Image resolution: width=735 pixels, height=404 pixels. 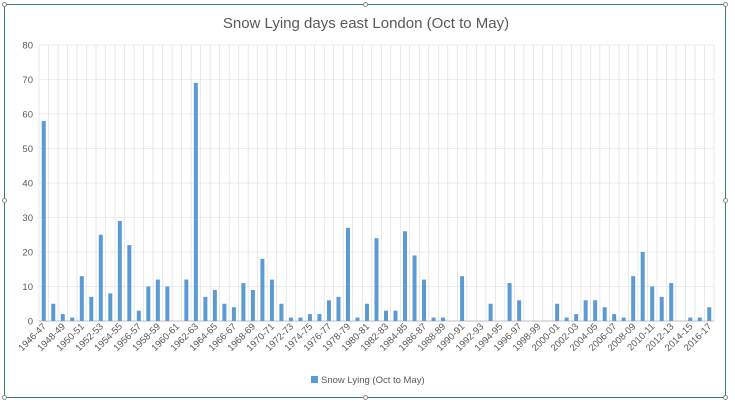 What do you see at coordinates (4, 200) in the screenshot?
I see `resize-handle-middle-left` at bounding box center [4, 200].